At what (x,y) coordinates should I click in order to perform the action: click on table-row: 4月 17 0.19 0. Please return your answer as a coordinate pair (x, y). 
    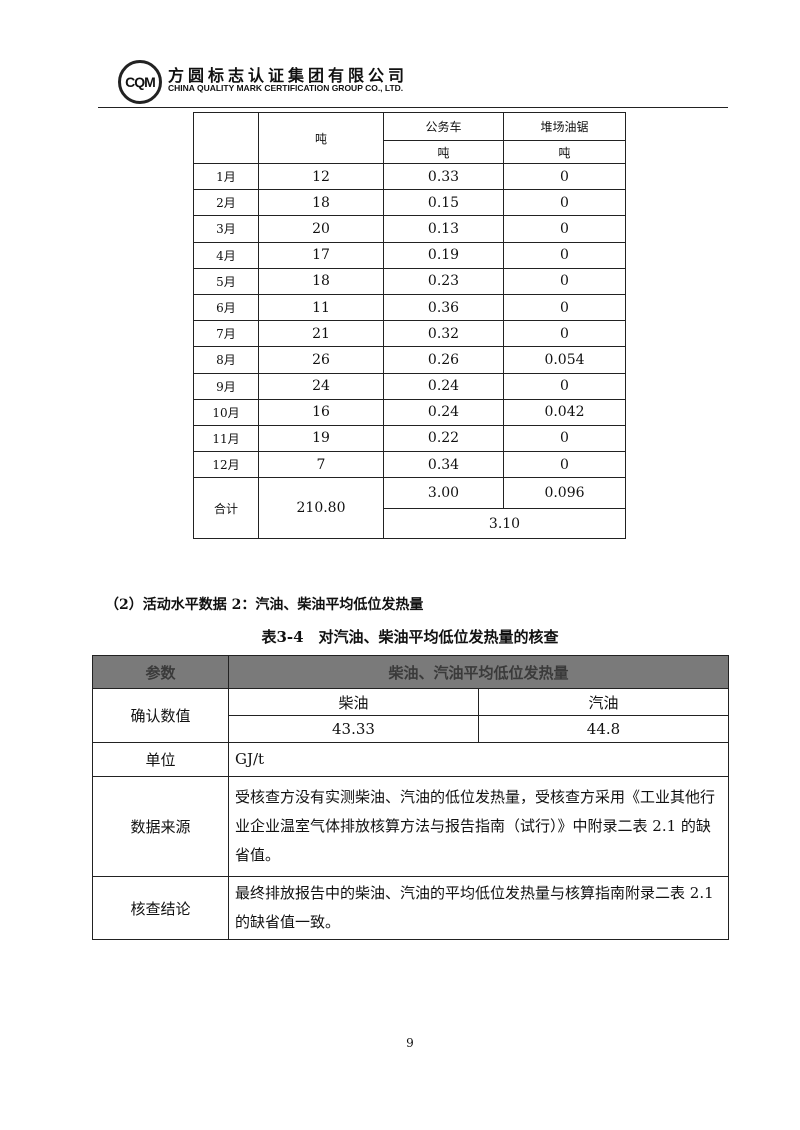
    Looking at the image, I should click on (409, 255).